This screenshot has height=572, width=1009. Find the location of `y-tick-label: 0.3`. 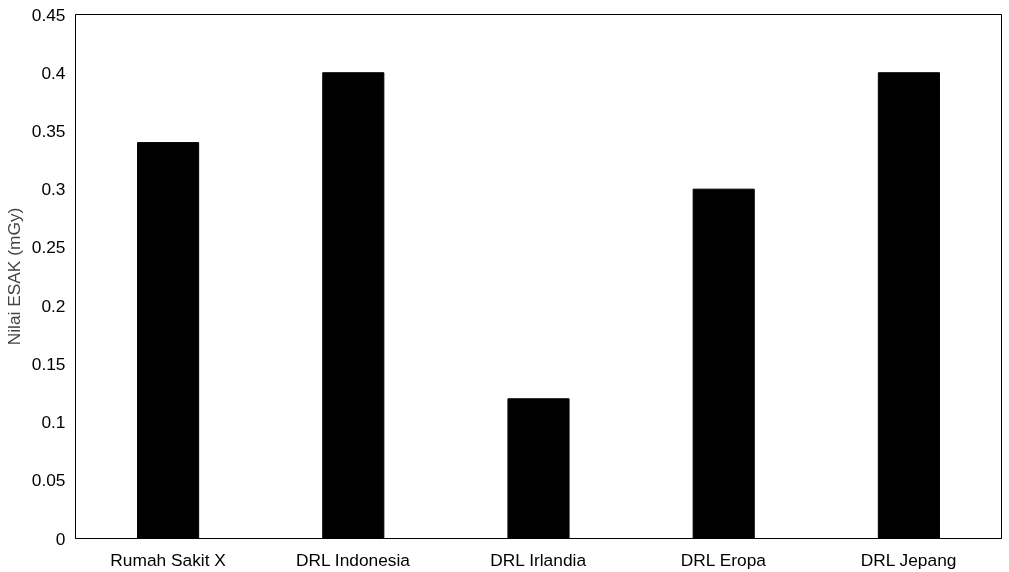

y-tick-label: 0.3 is located at coordinates (53, 189).